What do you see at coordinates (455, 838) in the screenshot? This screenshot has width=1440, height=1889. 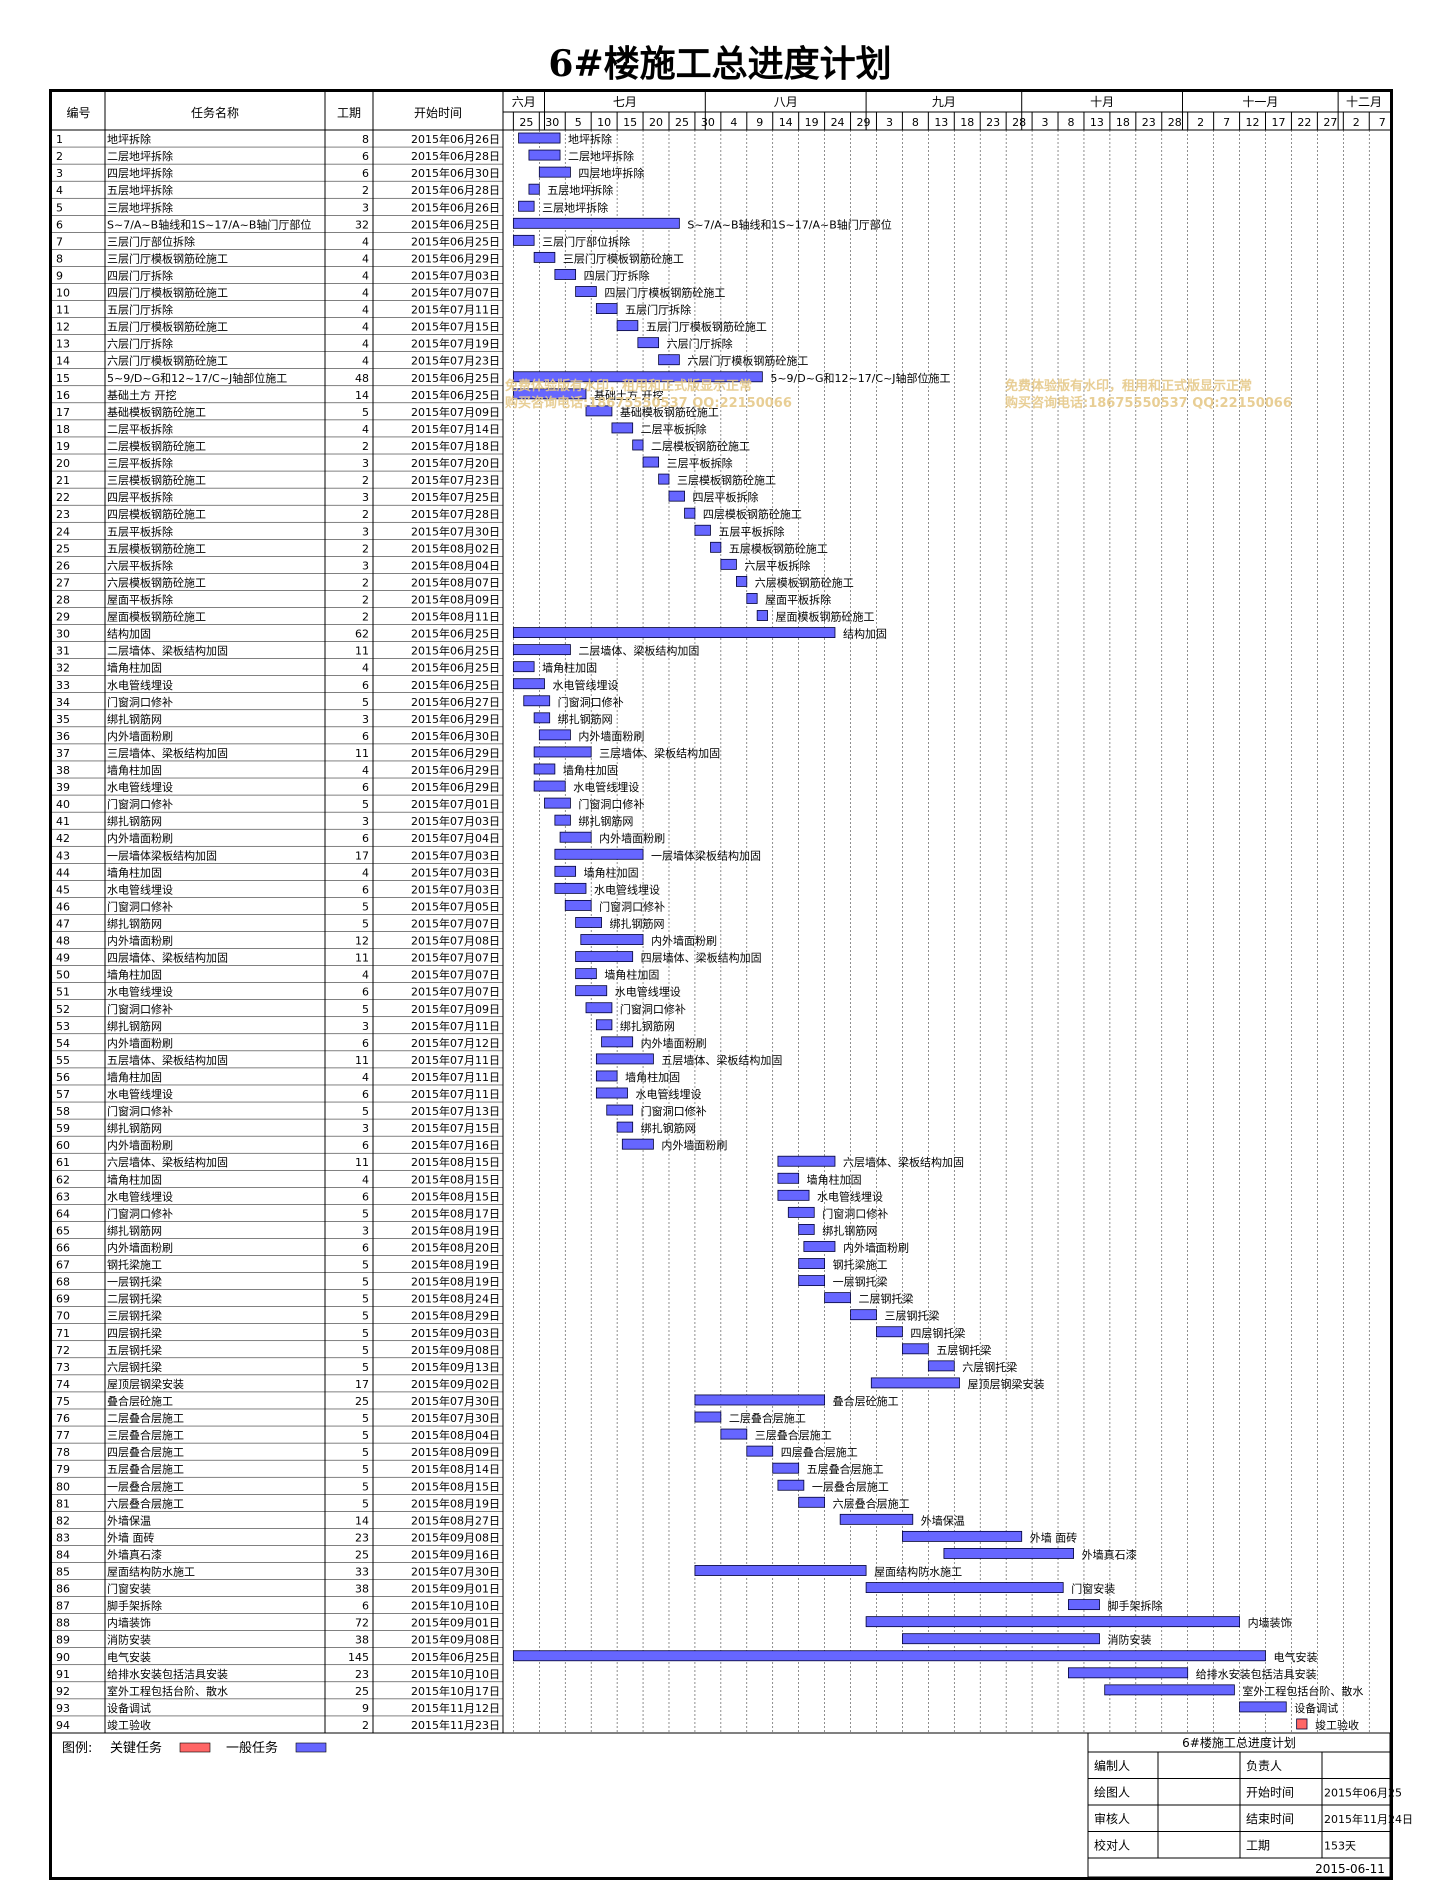 I see `task-start: 2015年07月04日` at bounding box center [455, 838].